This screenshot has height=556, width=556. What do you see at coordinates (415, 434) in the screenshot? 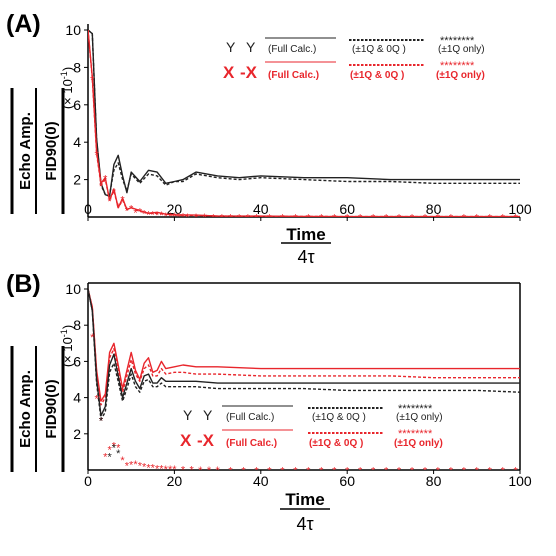
I see `legend-b-row2-stars: ********` at bounding box center [415, 434].